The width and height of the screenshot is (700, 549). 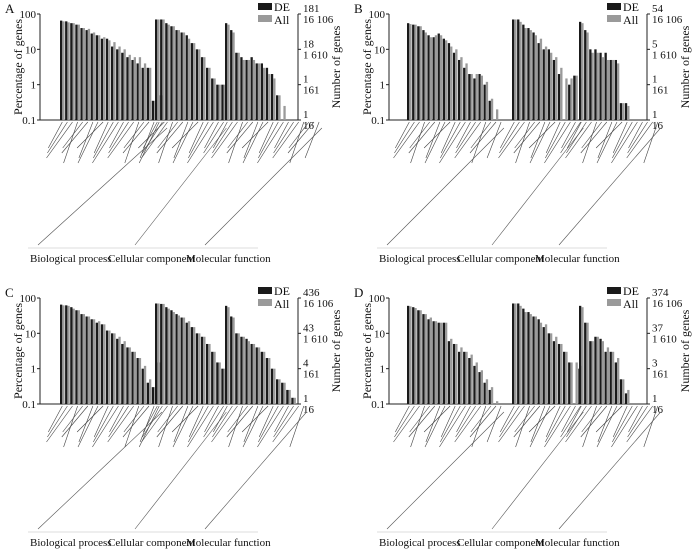 I want to click on legend-label-de: DE, so click(x=282, y=7).